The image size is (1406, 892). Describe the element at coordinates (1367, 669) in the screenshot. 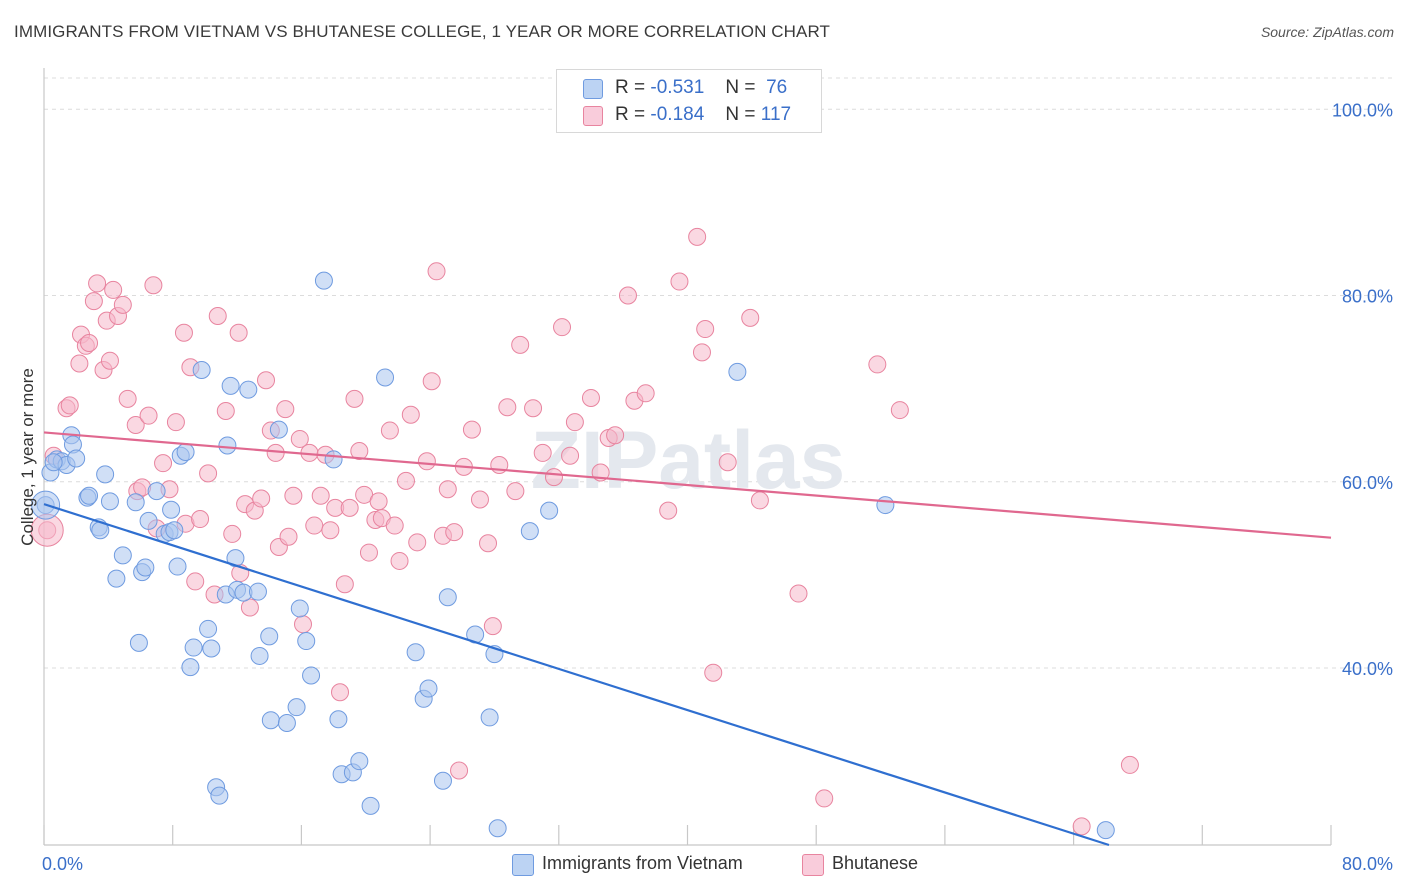

I see `y-tick-label: 40.0%` at that location.